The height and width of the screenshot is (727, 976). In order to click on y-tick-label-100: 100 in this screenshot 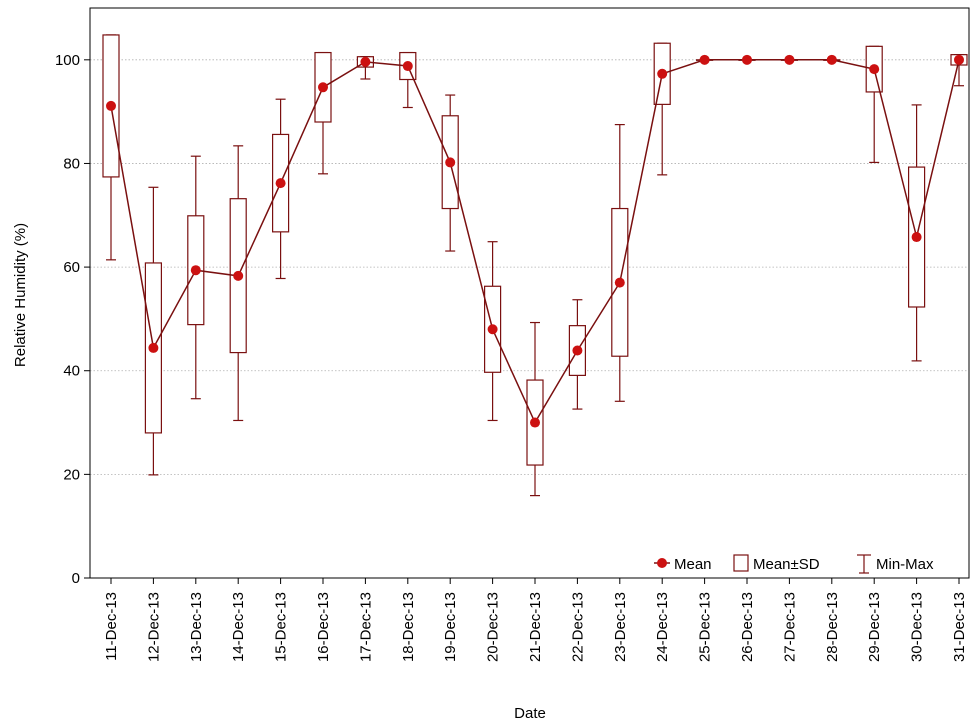, I will do `click(67, 60)`.